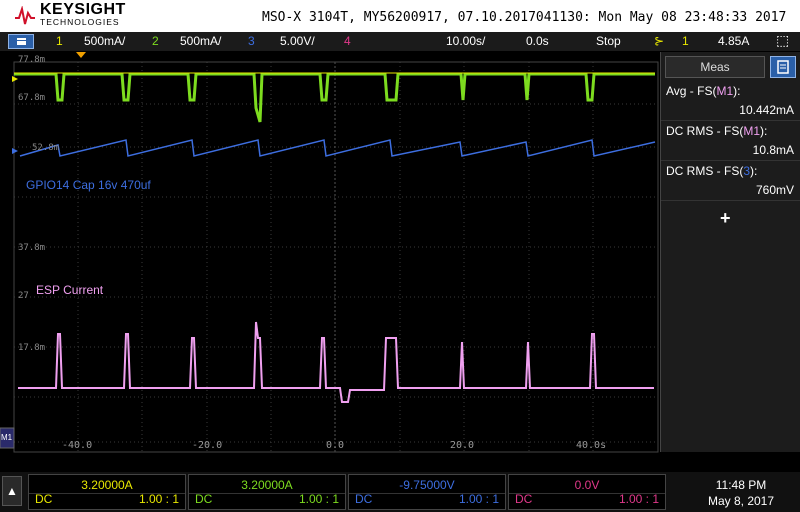 The height and width of the screenshot is (512, 800). What do you see at coordinates (766, 110) in the screenshot?
I see `measurement-value-1: 10.442mA` at bounding box center [766, 110].